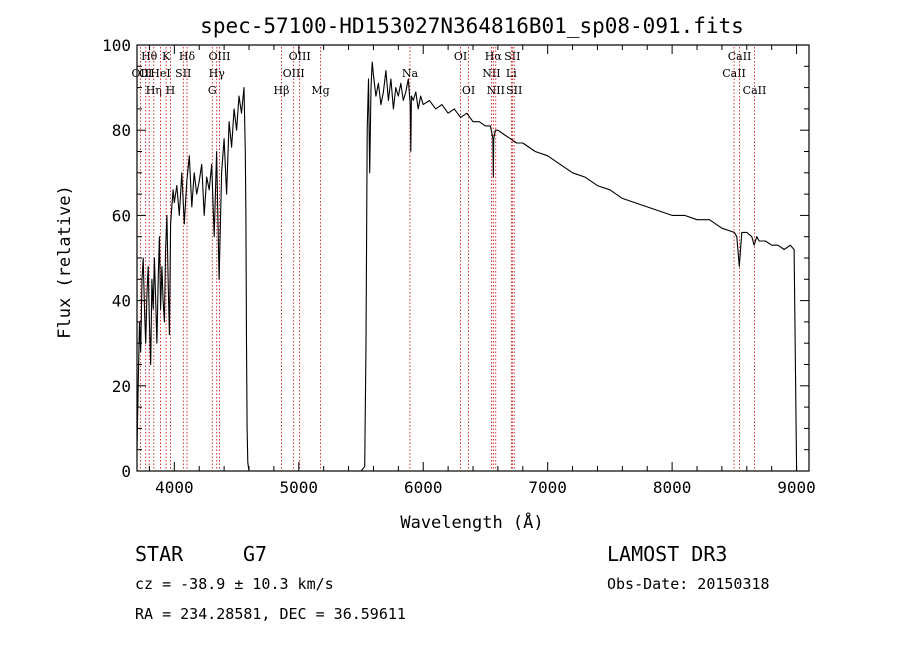  What do you see at coordinates (255, 554) in the screenshot?
I see `object-subclass: G7` at bounding box center [255, 554].